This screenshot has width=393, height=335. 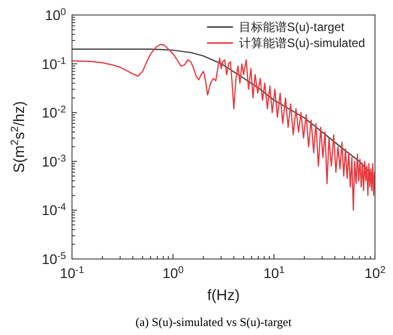 What do you see at coordinates (292, 27) in the screenshot?
I see `legend-label: 目标能谱S(u)-target` at bounding box center [292, 27].